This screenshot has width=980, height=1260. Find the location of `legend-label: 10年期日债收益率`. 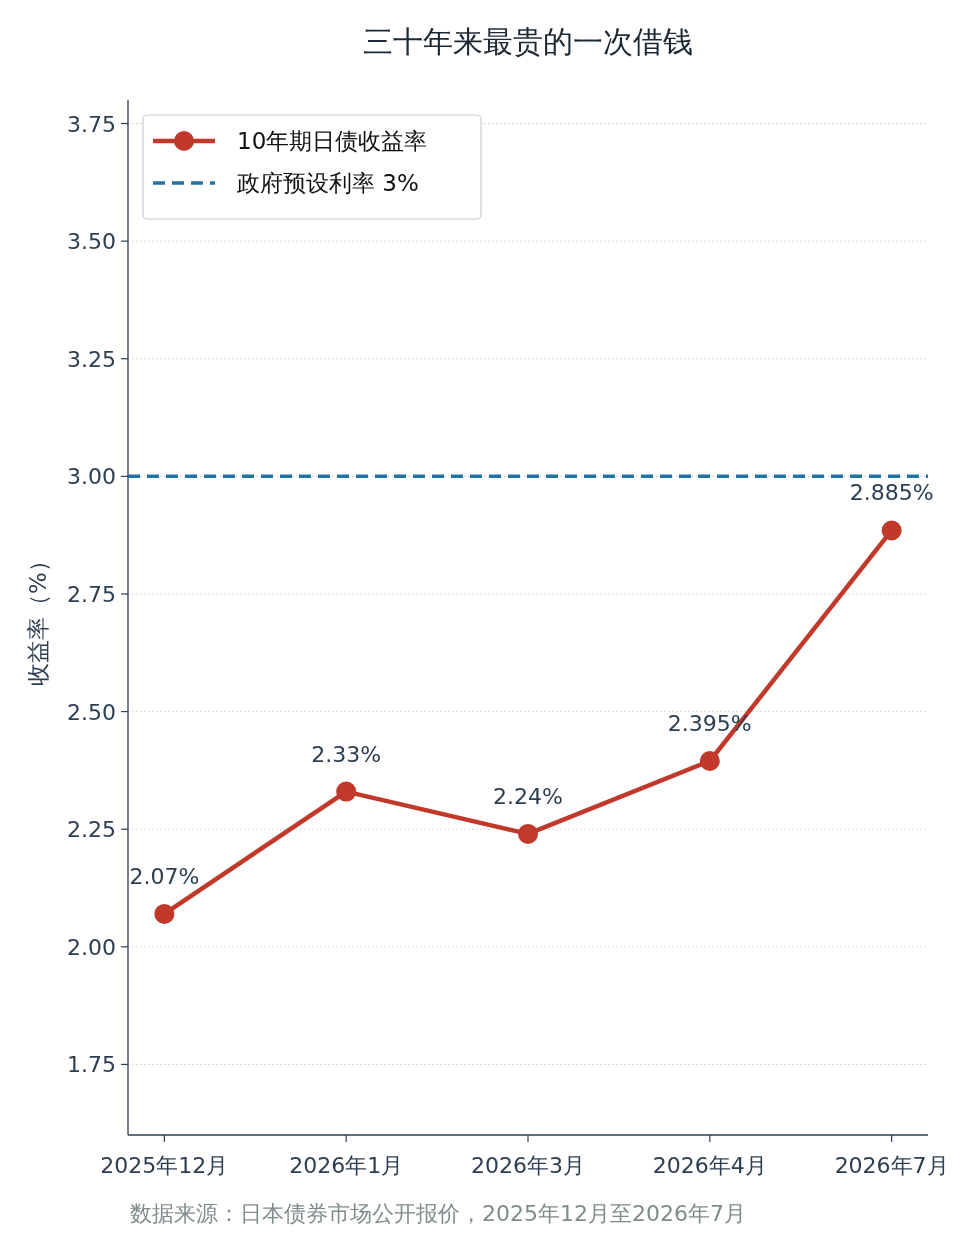

legend-label: 10年期日债收益率 is located at coordinates (332, 141).